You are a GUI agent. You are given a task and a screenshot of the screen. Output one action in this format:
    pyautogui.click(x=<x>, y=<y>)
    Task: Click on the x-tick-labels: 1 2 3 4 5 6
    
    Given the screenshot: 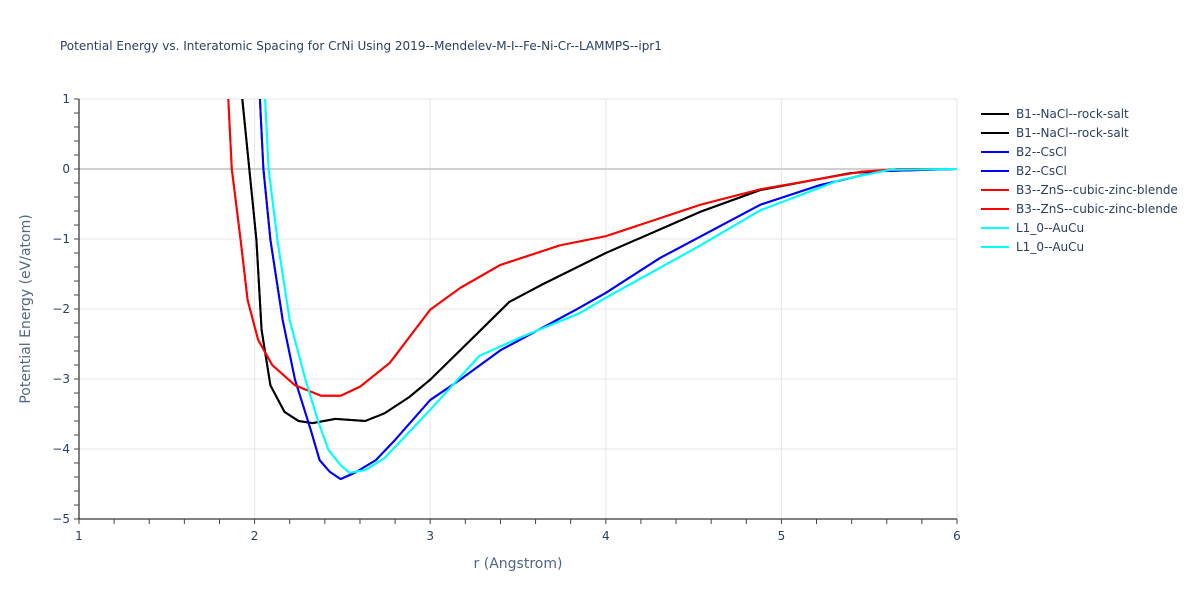 What is the action you would take?
    pyautogui.click(x=518, y=536)
    